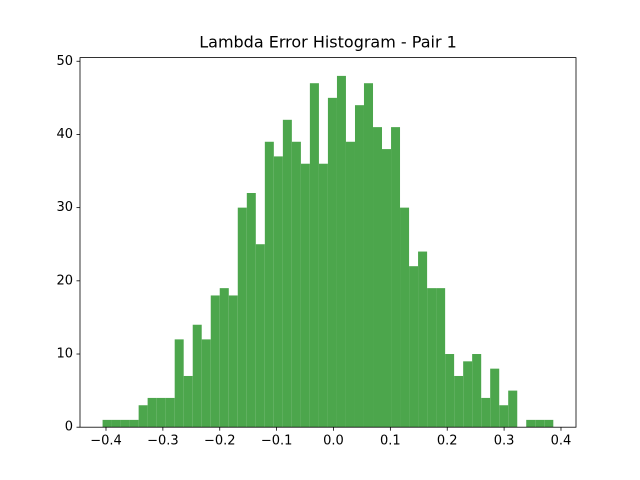 This screenshot has height=480, width=640. What do you see at coordinates (64, 134) in the screenshot?
I see `y-tick-label: 40` at bounding box center [64, 134].